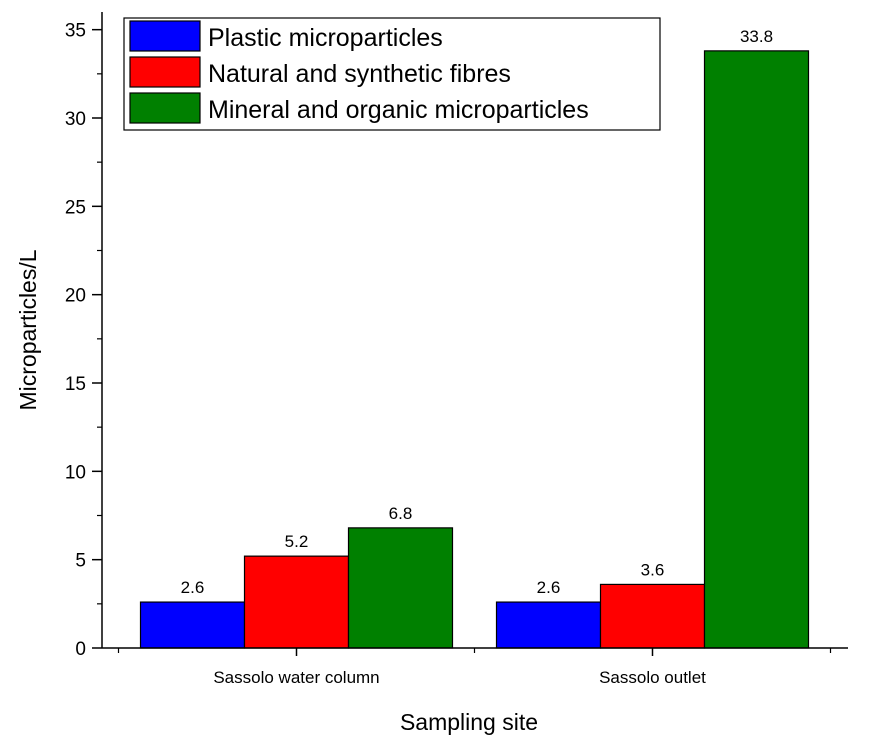  Describe the element at coordinates (296, 677) in the screenshot. I see `x-tick-label: Sassolo water column` at that location.